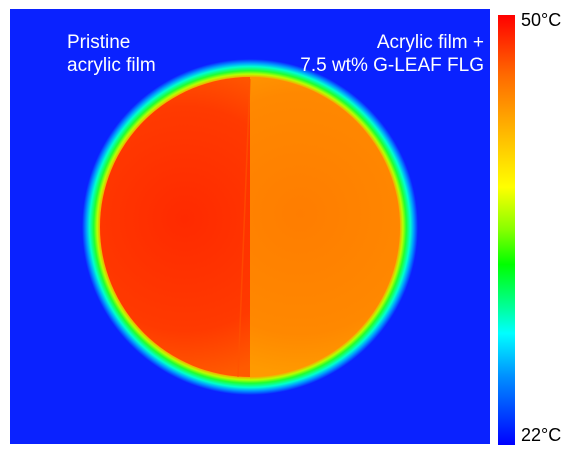 This screenshot has height=449, width=572. I want to click on graphene-film-label: Acrylic film + 7.5 wt% G-LEAF FLG, so click(392, 54).